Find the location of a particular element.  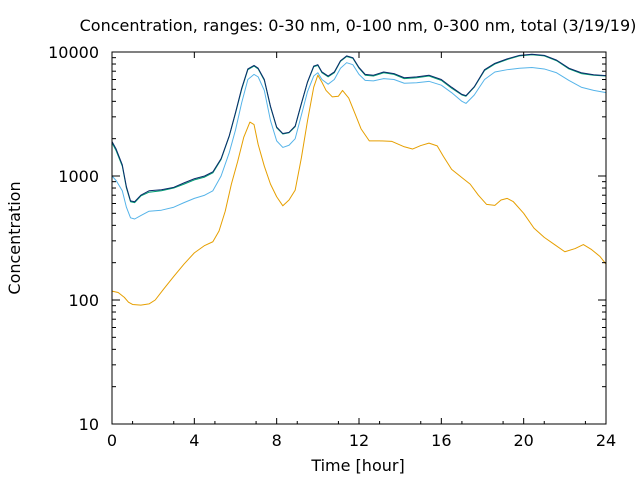

y-tick-label: 10000 is located at coordinates (73, 52).